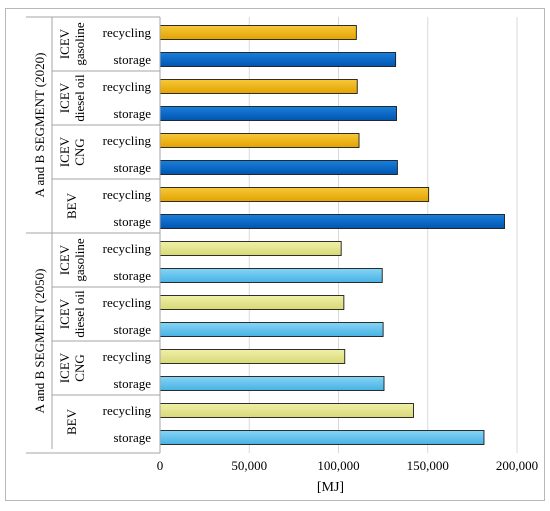 The image size is (550, 511). I want to click on x-tick-label: 0, so click(160, 465).